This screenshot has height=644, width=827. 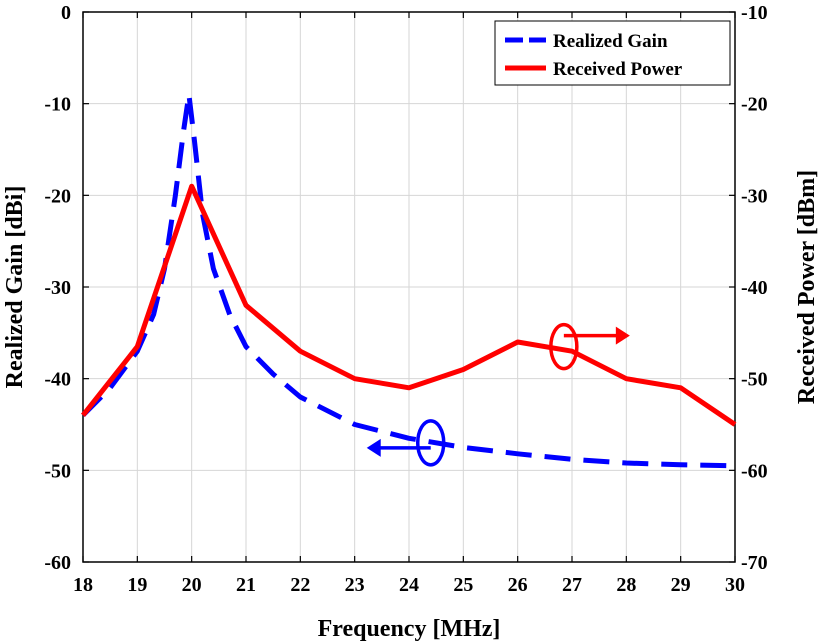 I want to click on right-y-tick-label-3: -40, so click(x=754, y=288).